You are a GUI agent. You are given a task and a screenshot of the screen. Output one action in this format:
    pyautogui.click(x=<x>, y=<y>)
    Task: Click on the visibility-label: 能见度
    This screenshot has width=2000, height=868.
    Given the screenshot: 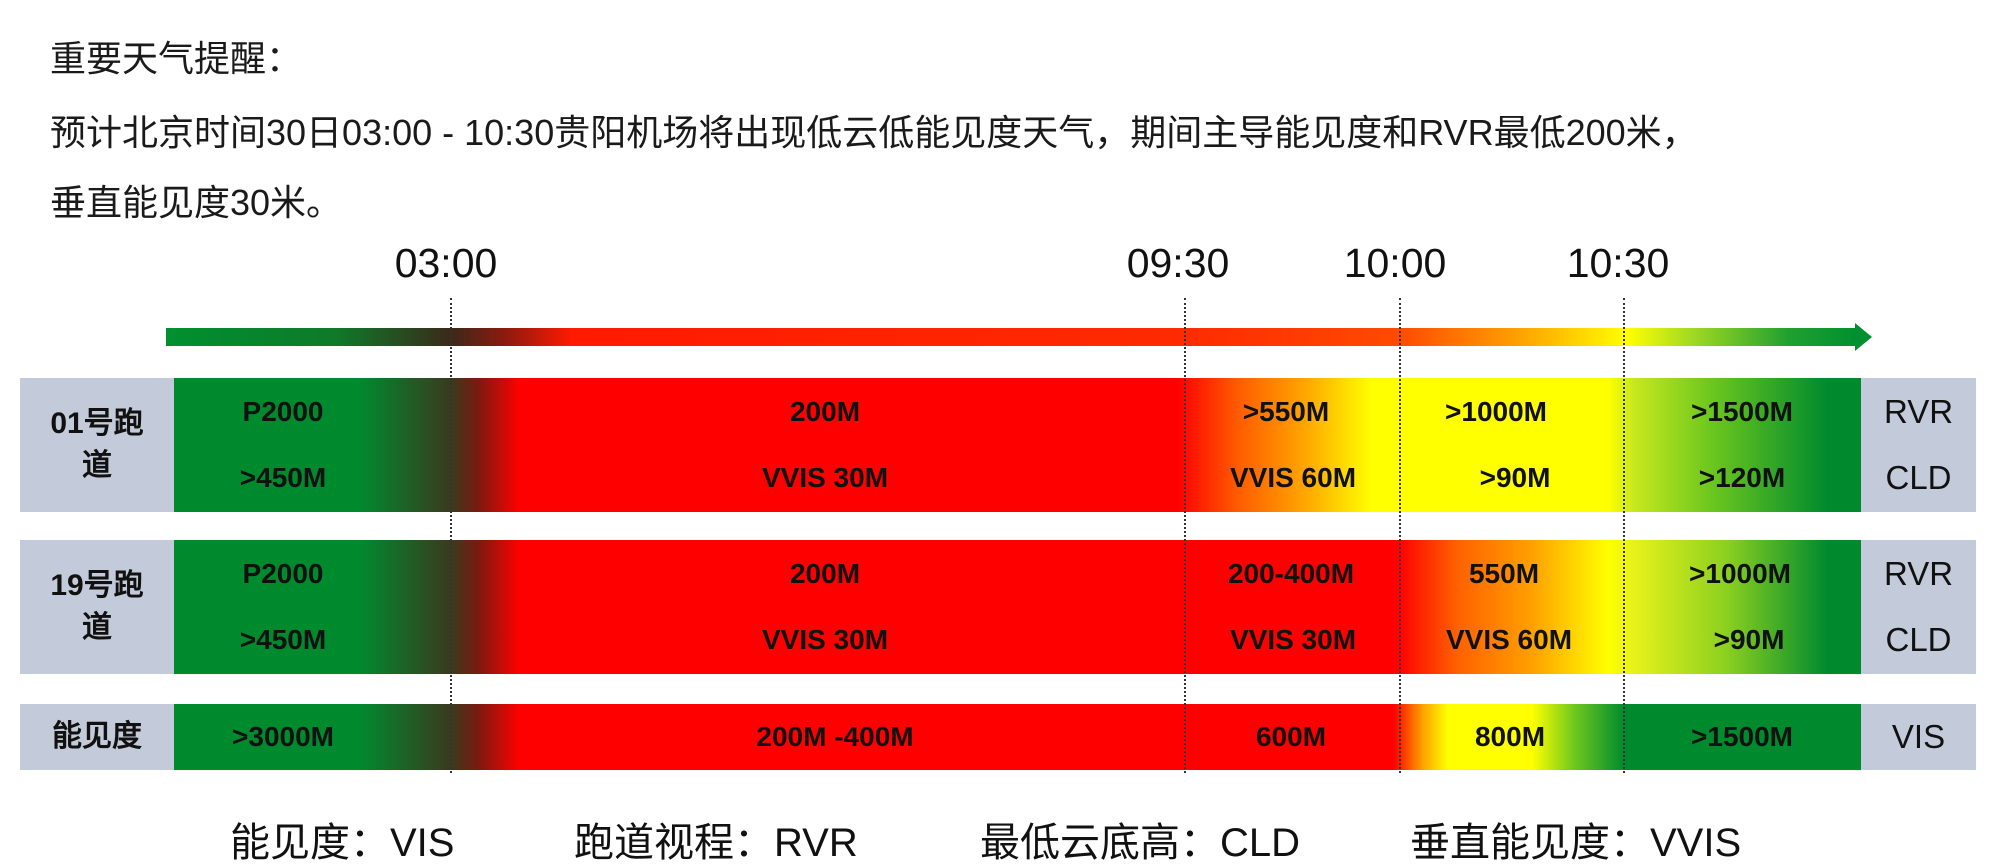 What is the action you would take?
    pyautogui.click(x=97, y=737)
    